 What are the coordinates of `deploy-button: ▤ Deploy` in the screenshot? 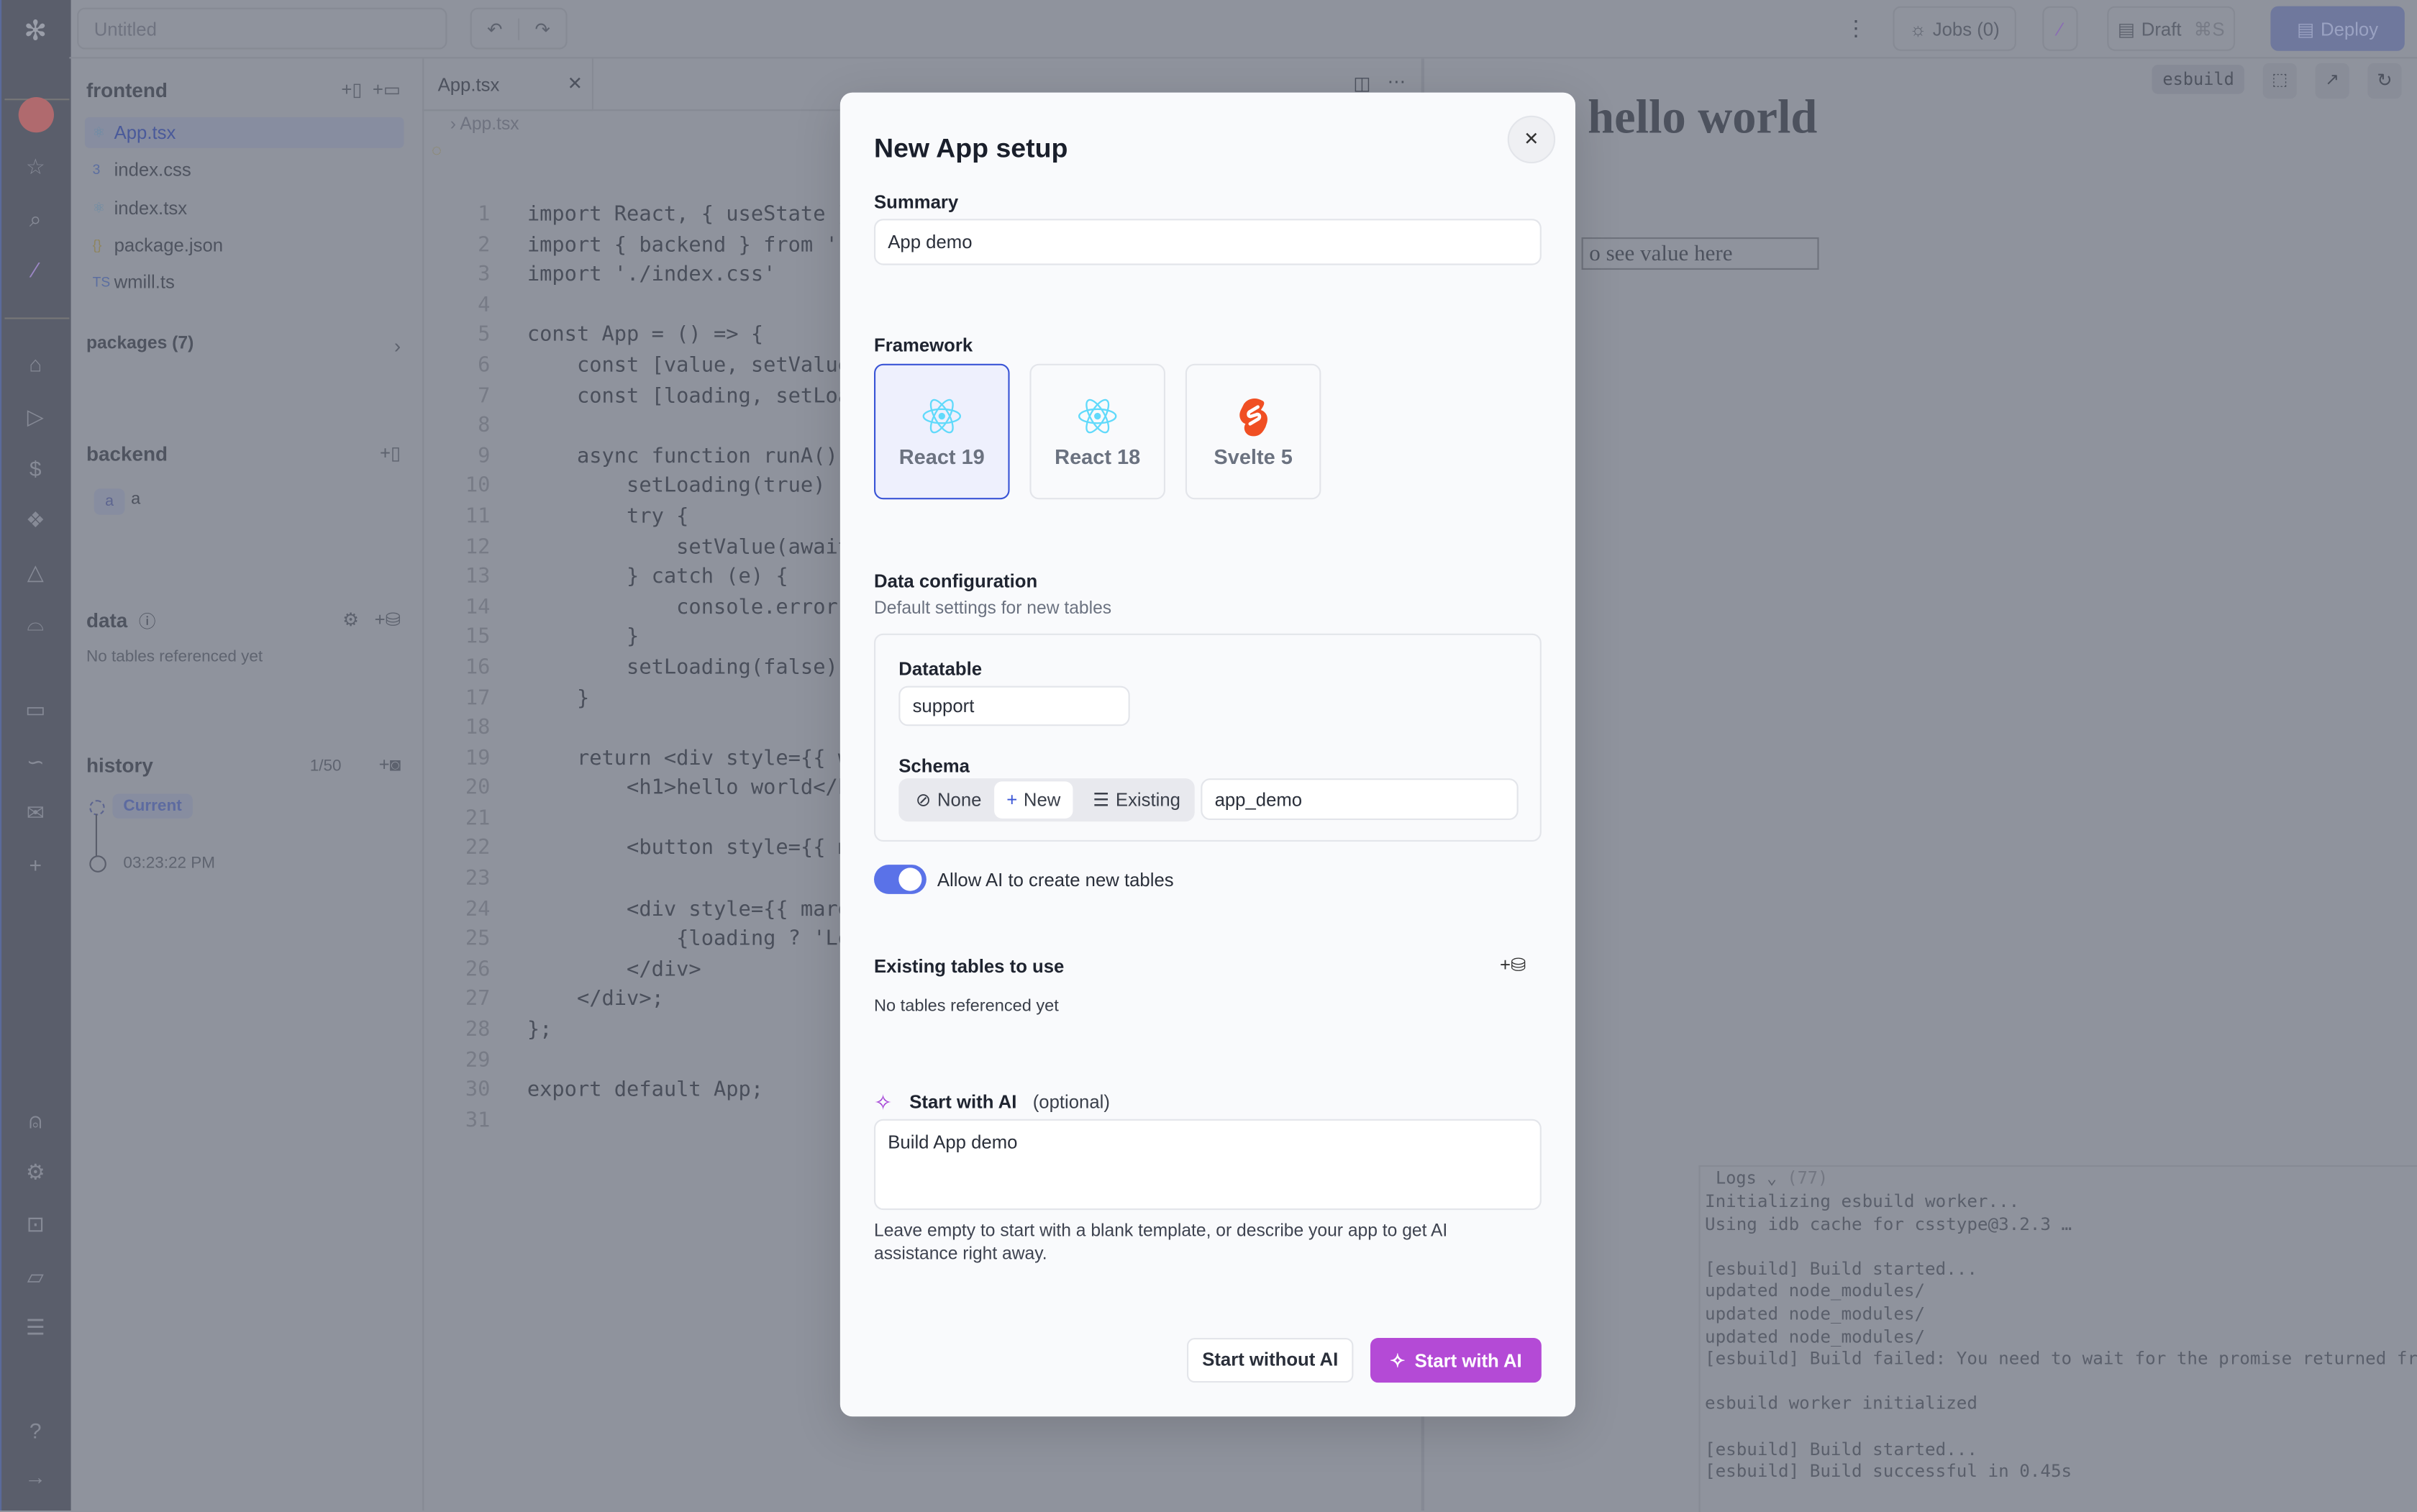 It's located at (2337, 28).